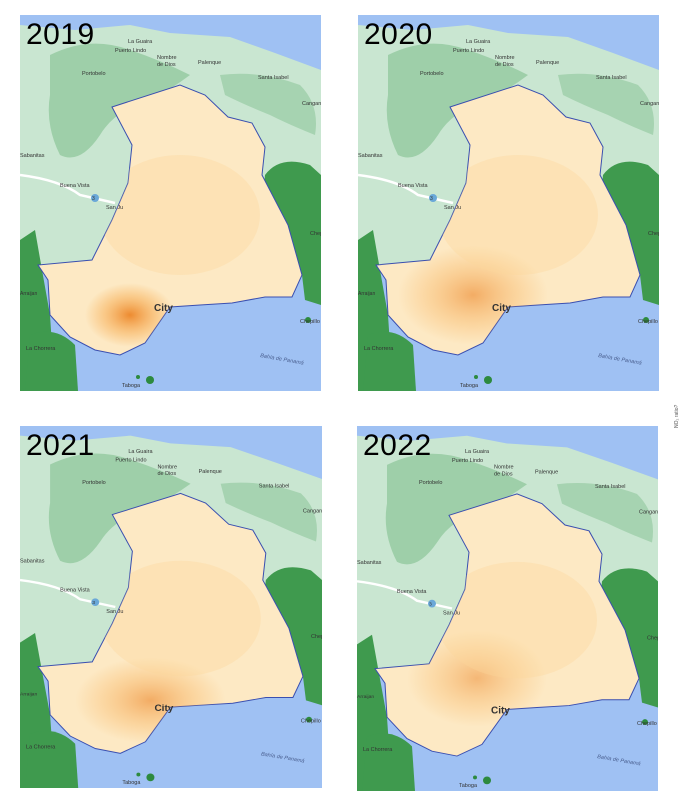 This screenshot has height=811, width=683. Describe the element at coordinates (60, 34) in the screenshot. I see `year-label: 2019` at that location.